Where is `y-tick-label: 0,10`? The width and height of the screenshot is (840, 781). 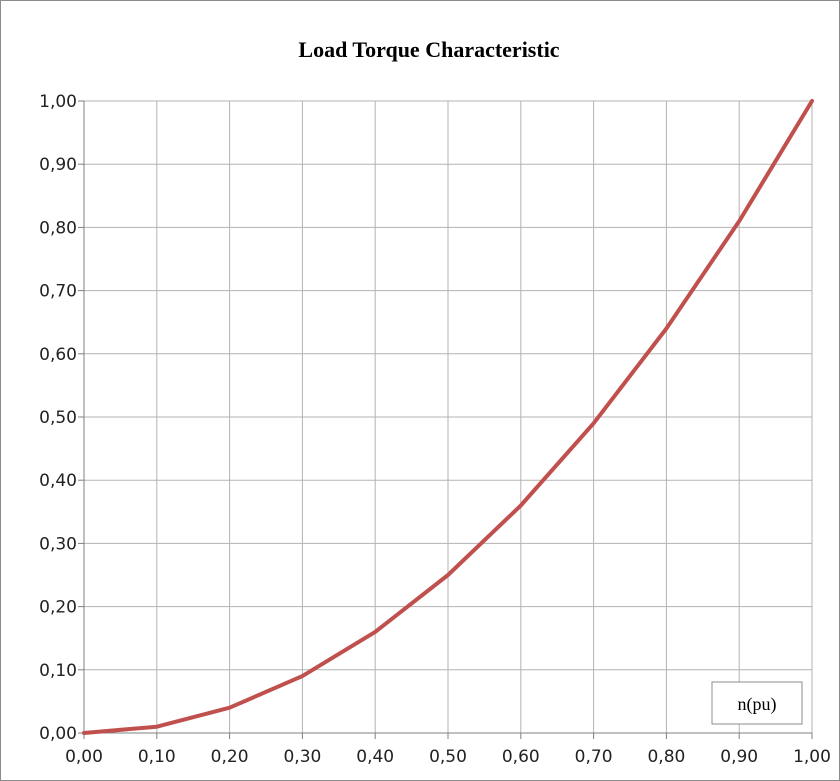 y-tick-label: 0,10 is located at coordinates (58, 671).